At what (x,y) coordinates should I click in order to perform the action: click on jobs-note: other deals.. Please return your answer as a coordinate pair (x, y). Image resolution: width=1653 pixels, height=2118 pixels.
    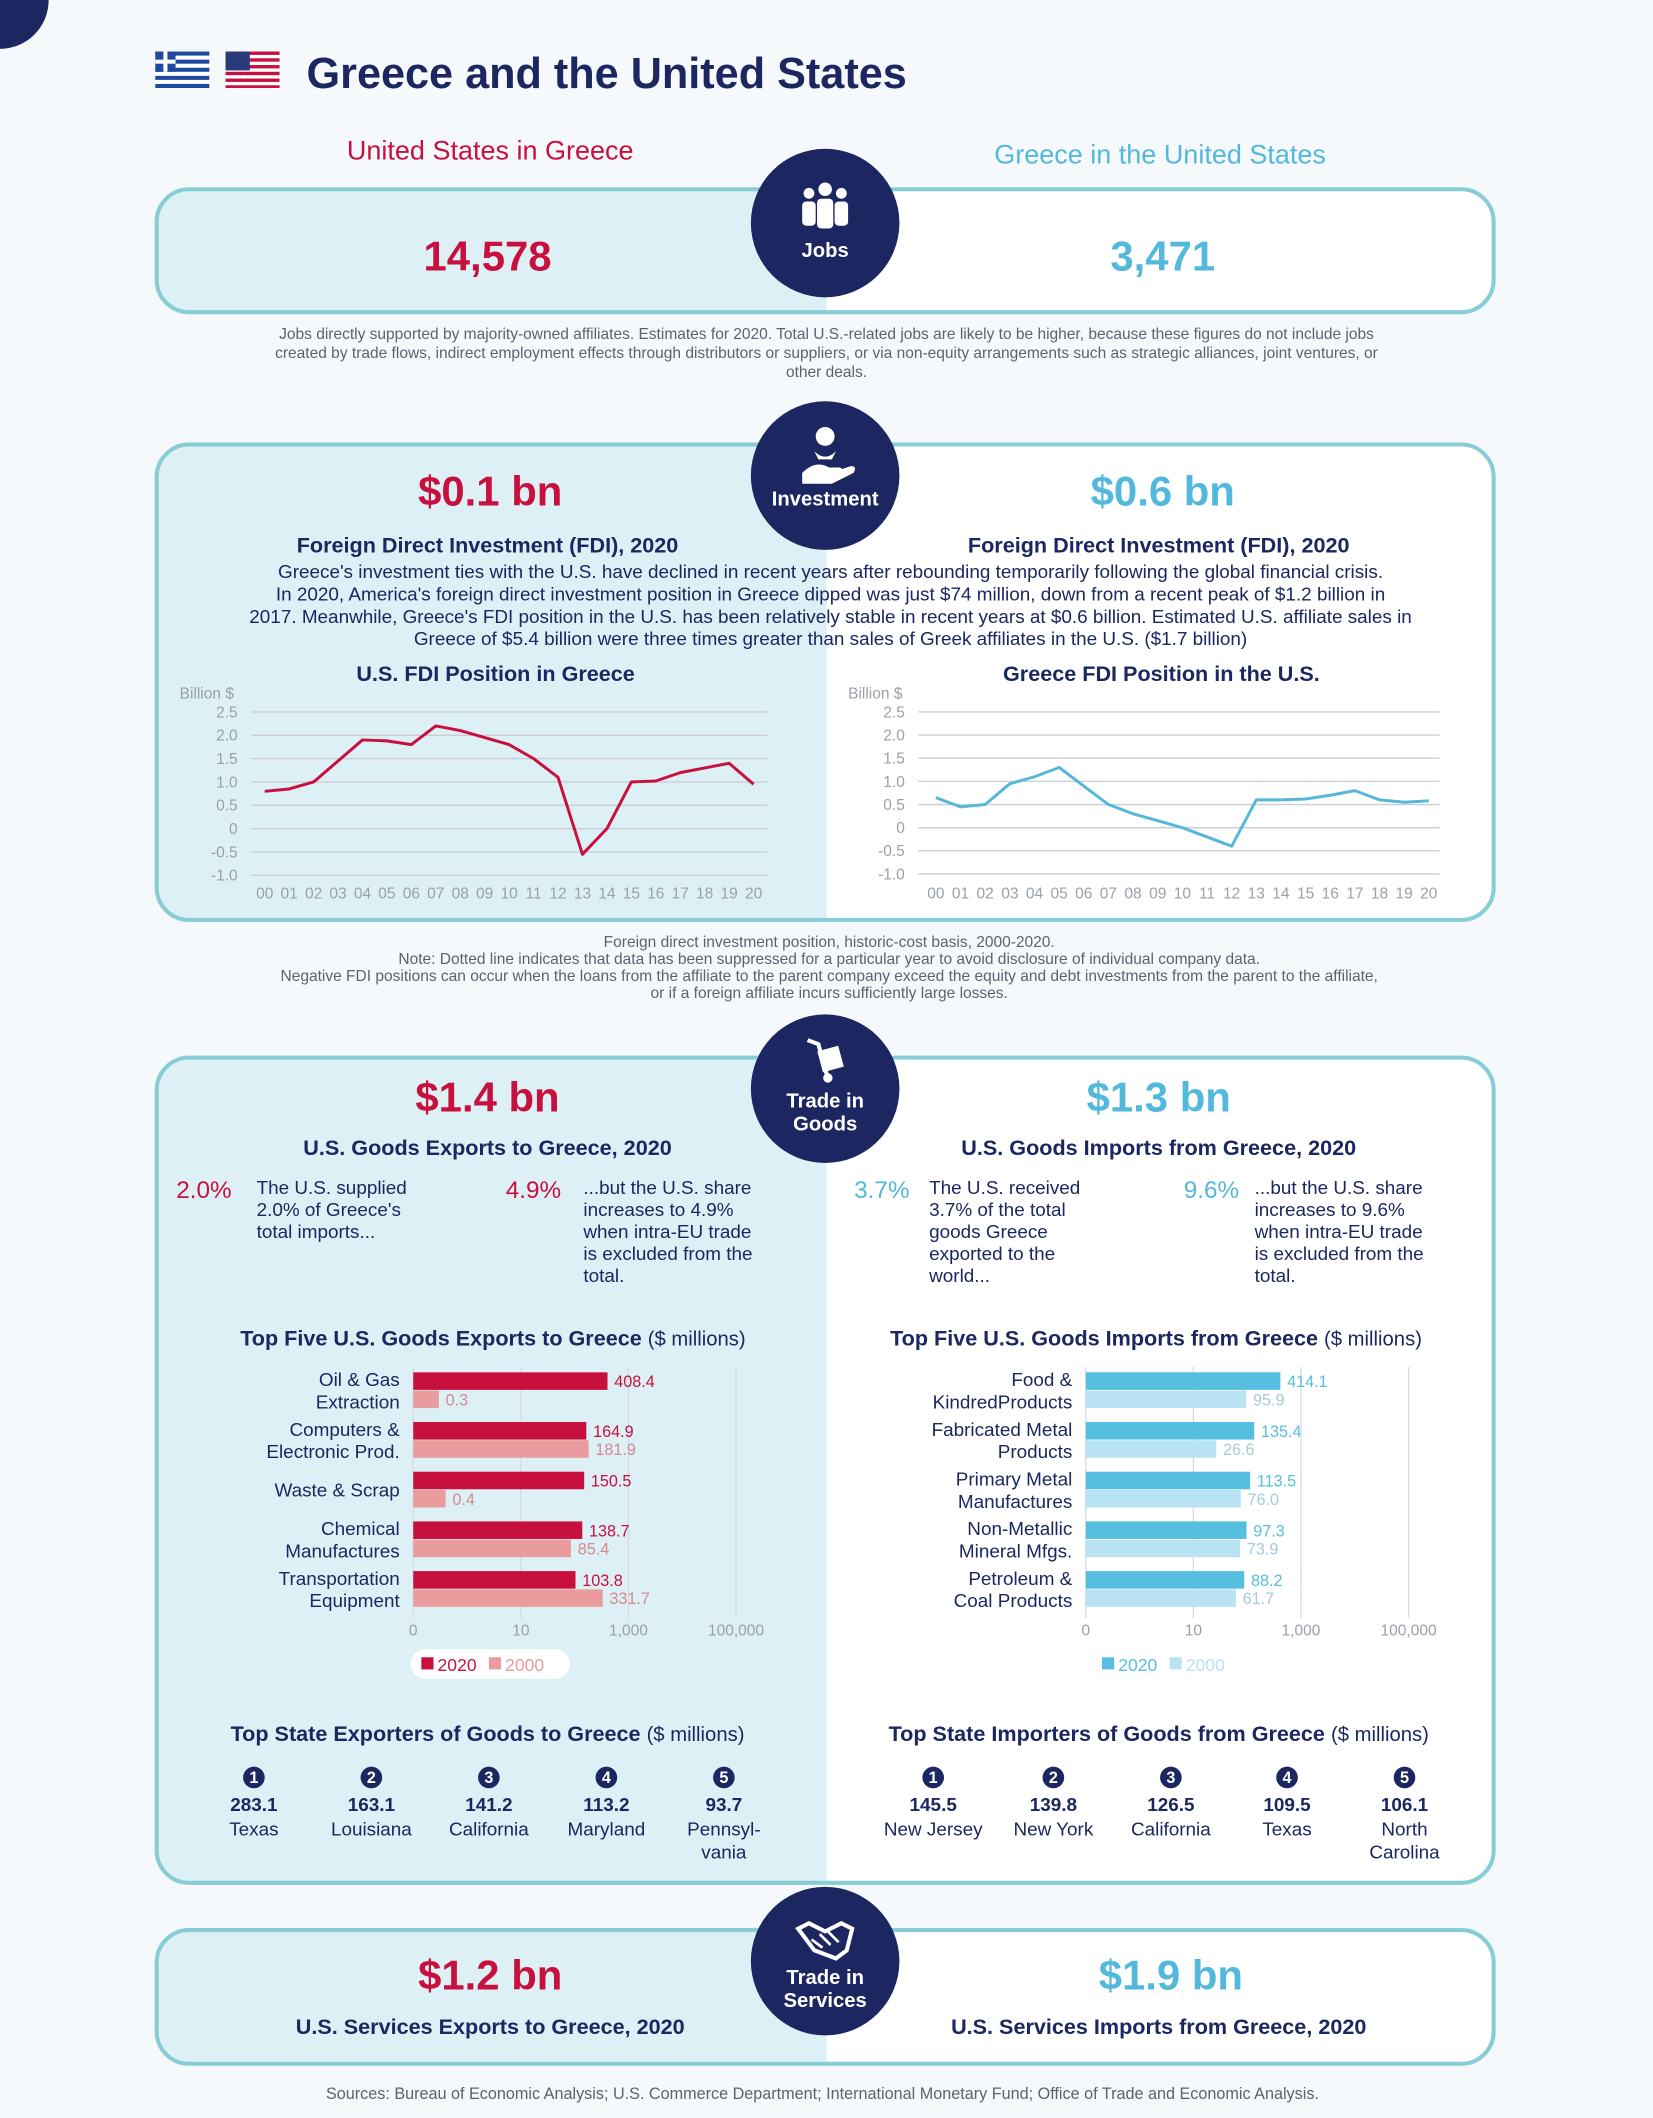
    Looking at the image, I should click on (826, 372).